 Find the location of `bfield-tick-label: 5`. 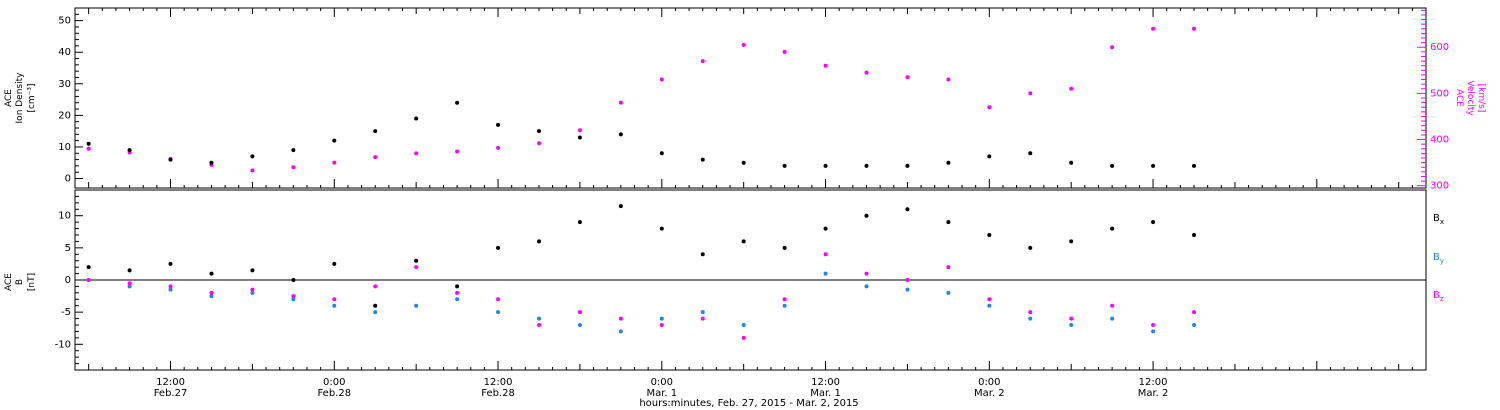

bfield-tick-label: 5 is located at coordinates (68, 248).